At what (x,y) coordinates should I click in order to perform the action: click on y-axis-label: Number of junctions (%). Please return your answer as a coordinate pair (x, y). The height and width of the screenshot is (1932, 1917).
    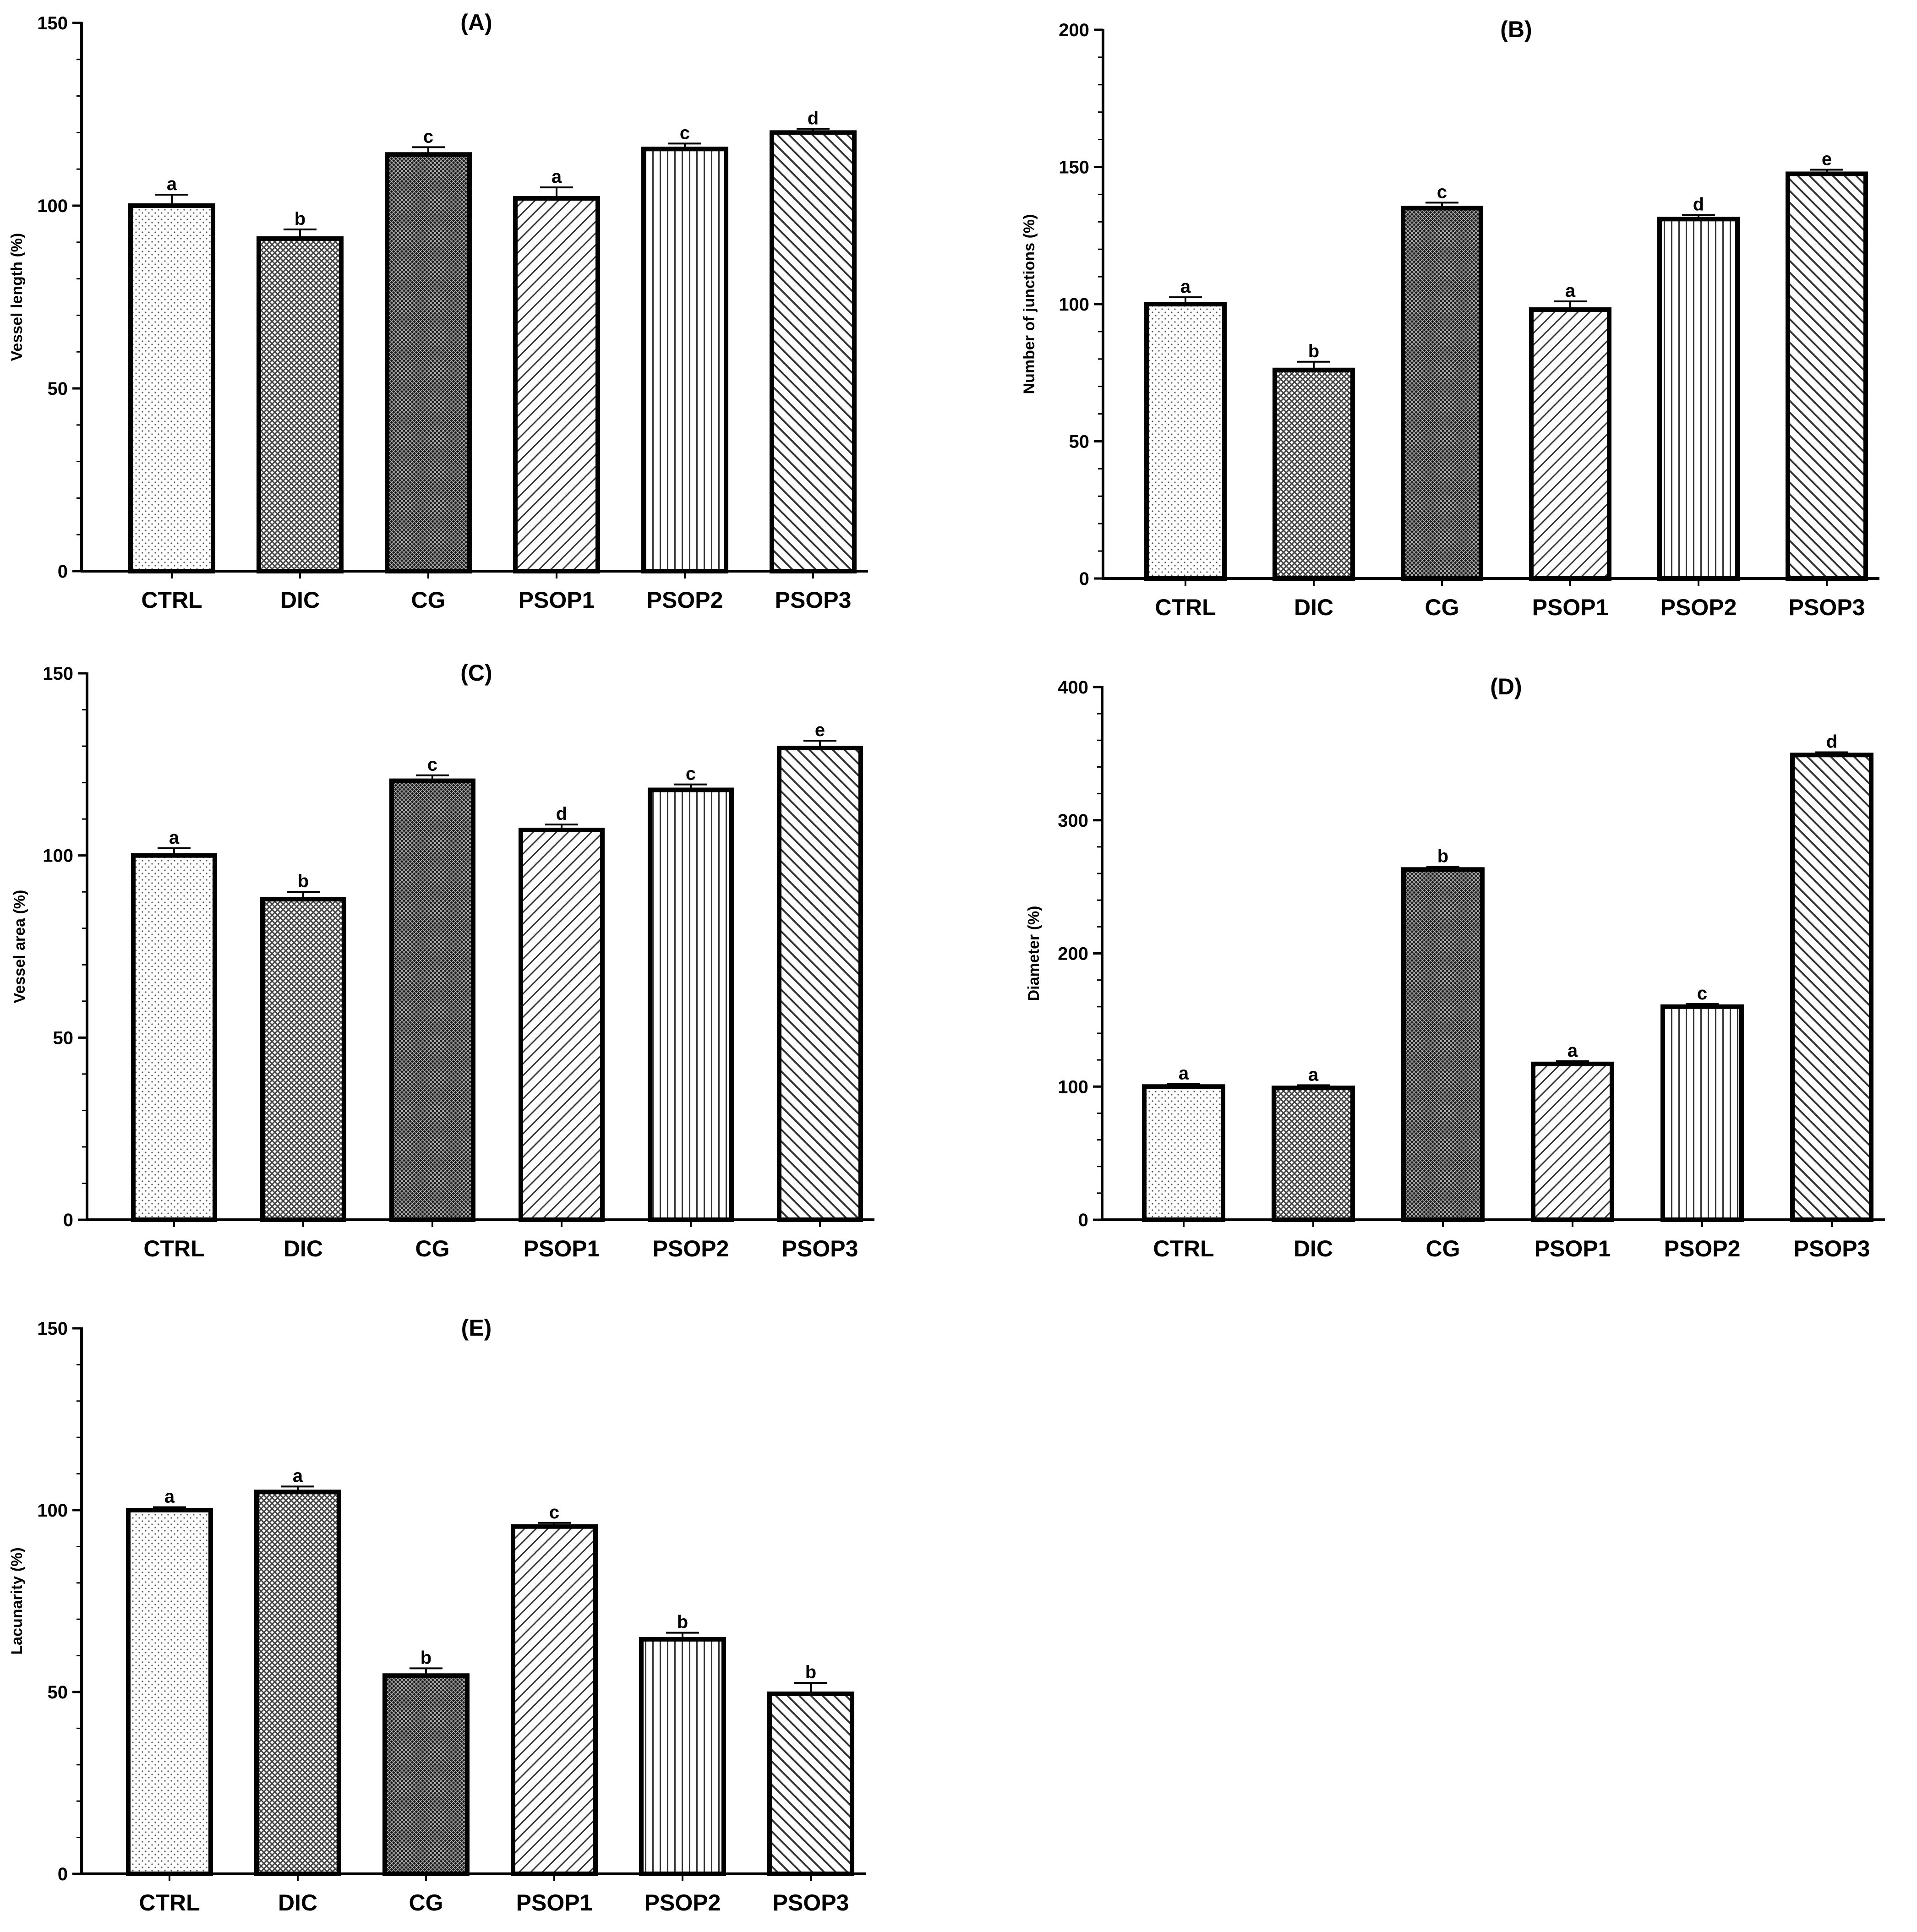
    Looking at the image, I should click on (1029, 304).